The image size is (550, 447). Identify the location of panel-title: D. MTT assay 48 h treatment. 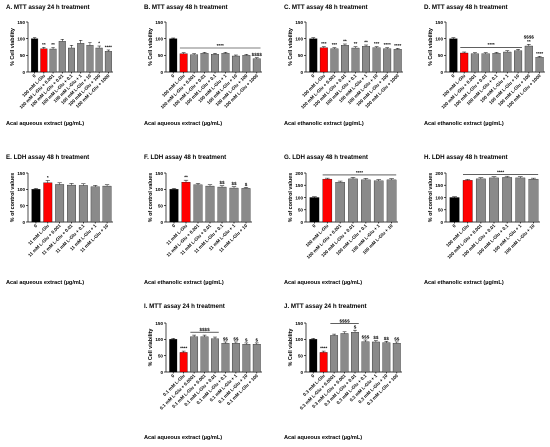
(466, 7).